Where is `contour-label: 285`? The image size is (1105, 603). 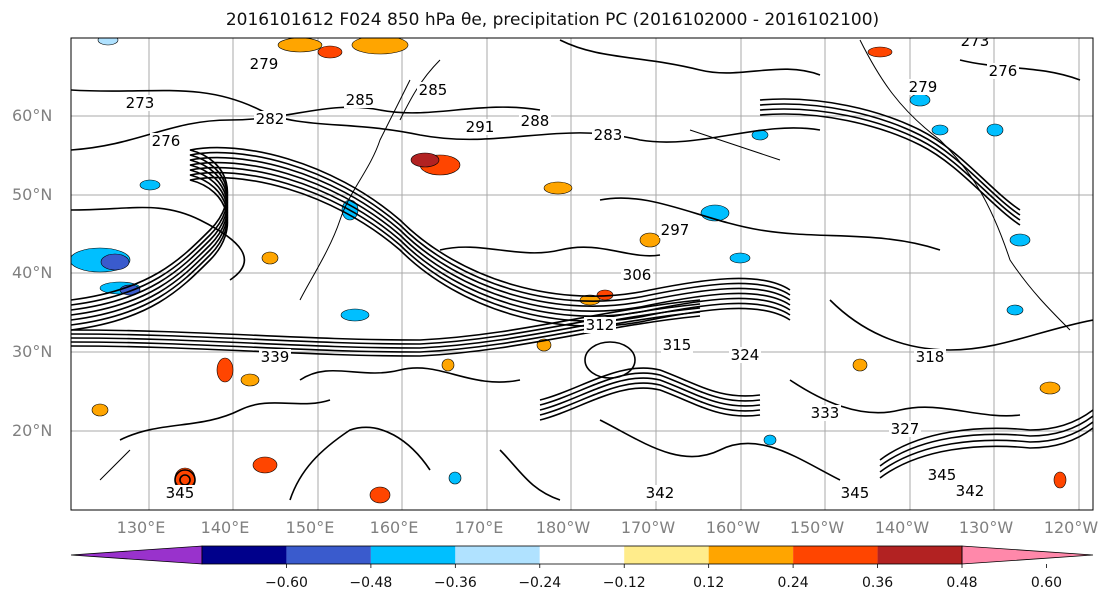
contour-label: 285 is located at coordinates (433, 90).